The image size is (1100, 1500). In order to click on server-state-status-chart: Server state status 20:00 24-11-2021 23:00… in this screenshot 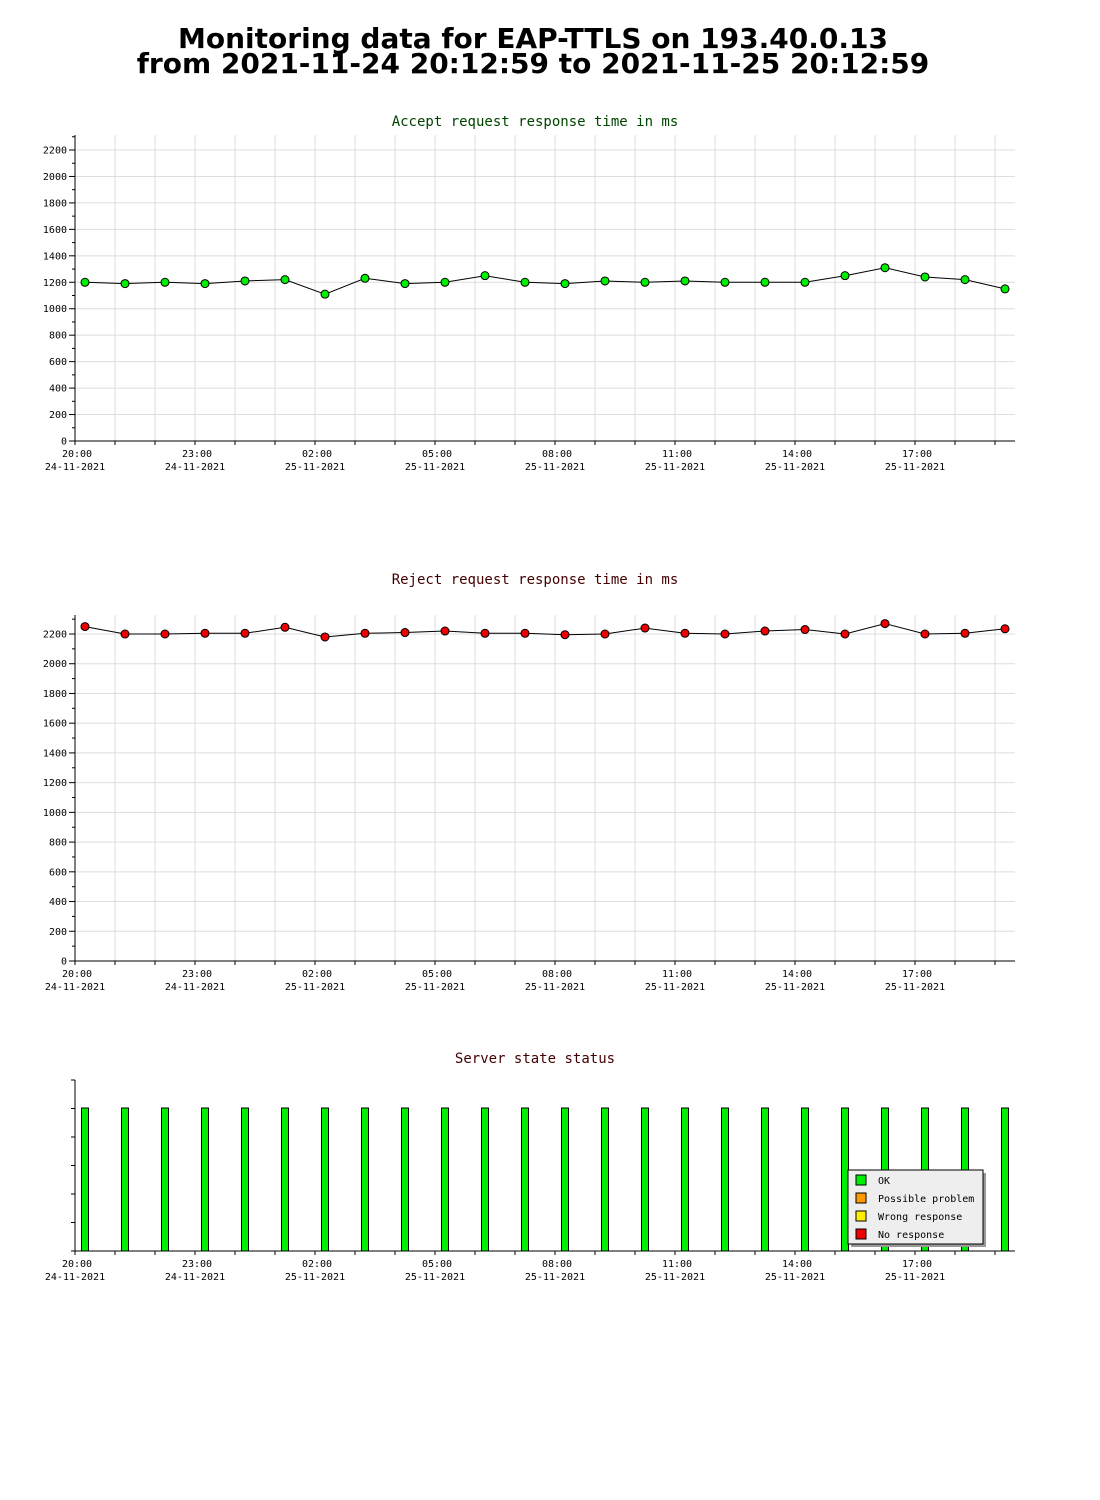, I will do `click(530, 1167)`.